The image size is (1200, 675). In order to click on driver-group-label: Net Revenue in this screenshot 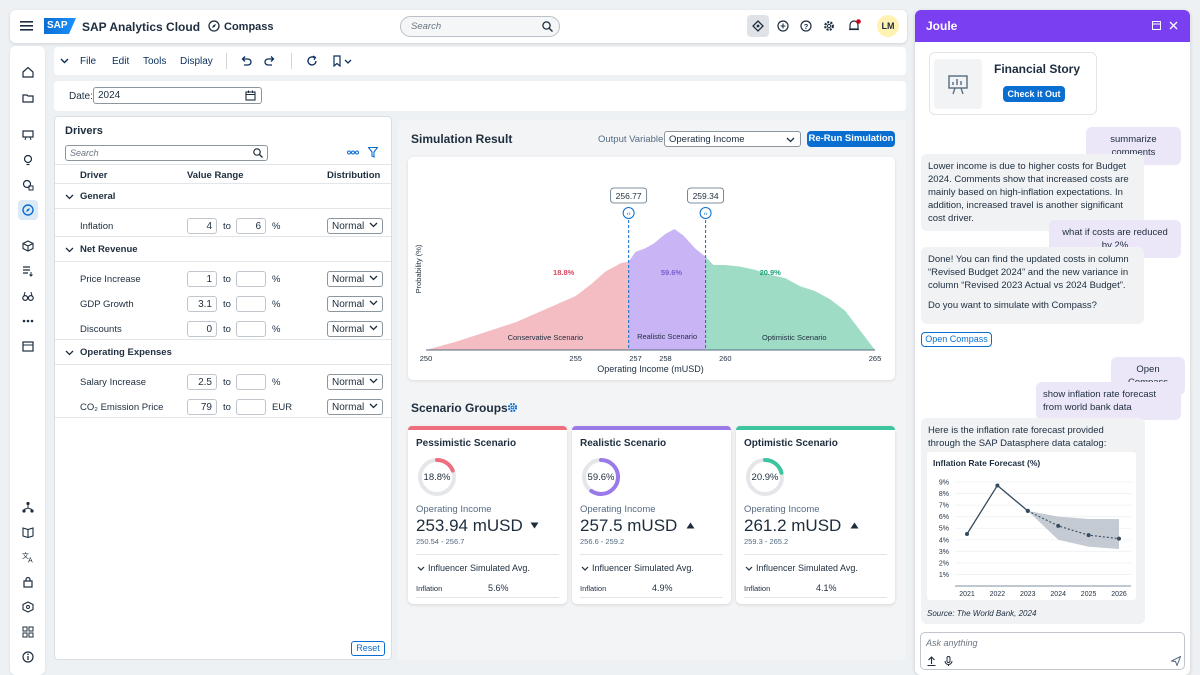, I will do `click(109, 249)`.